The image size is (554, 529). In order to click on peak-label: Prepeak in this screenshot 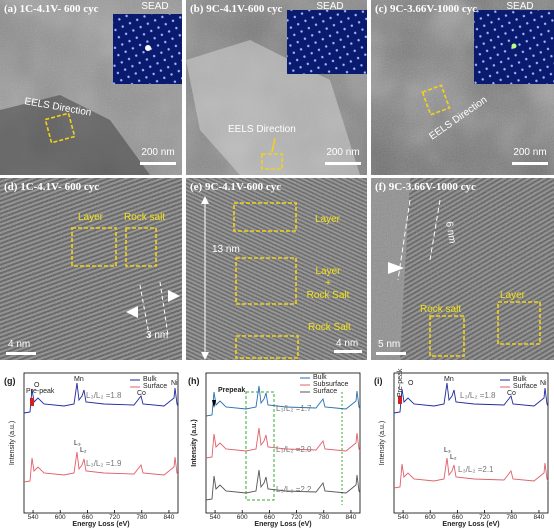, I will do `click(231, 390)`.